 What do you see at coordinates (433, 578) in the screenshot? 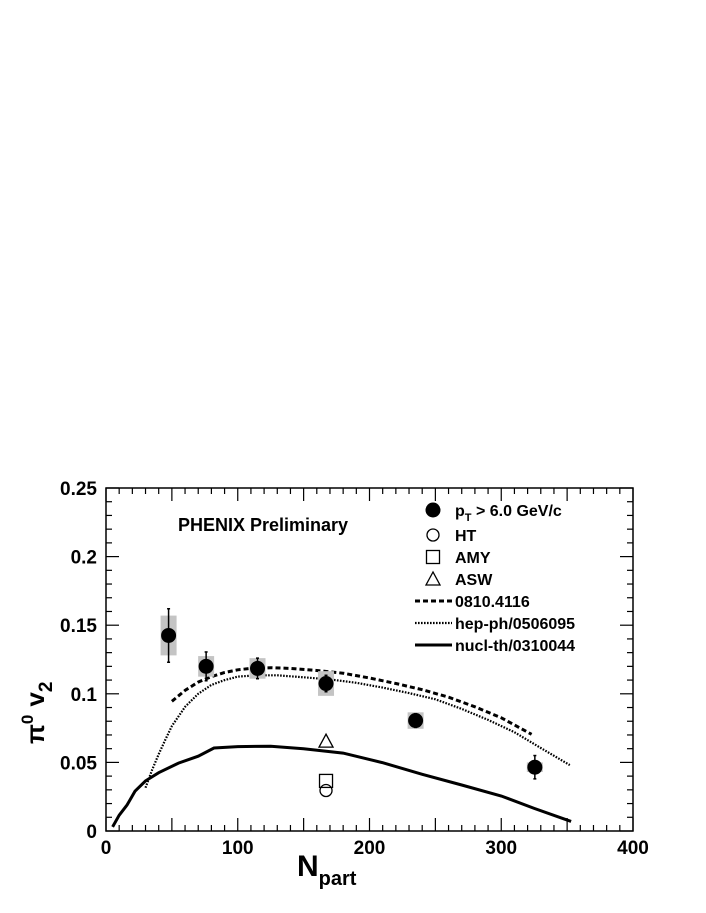
I see `legend-marker-open-triangle` at bounding box center [433, 578].